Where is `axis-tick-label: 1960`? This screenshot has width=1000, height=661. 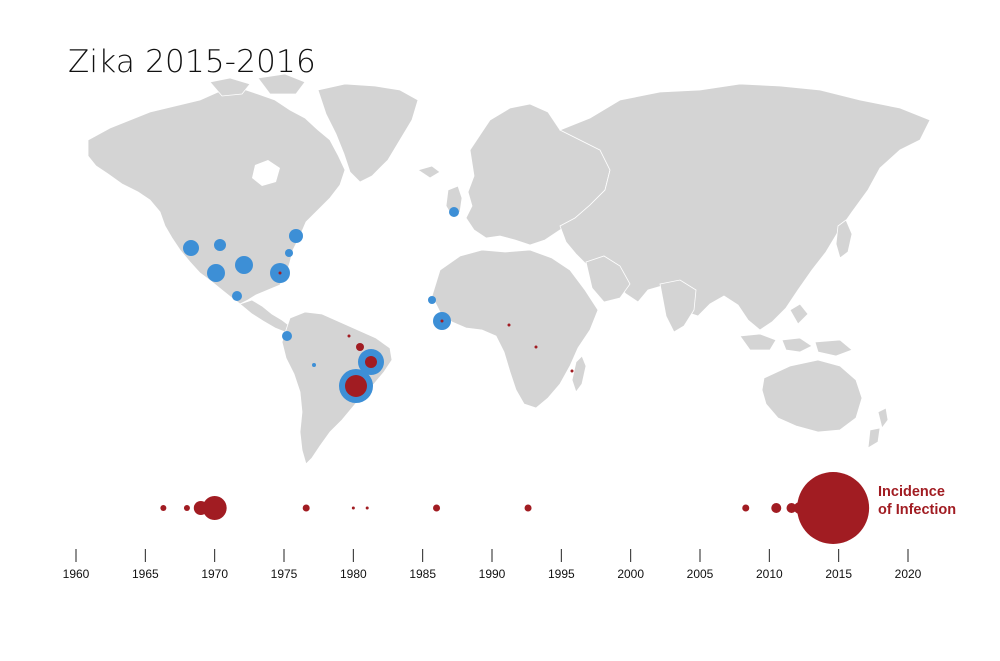
axis-tick-label: 1960 is located at coordinates (76, 574).